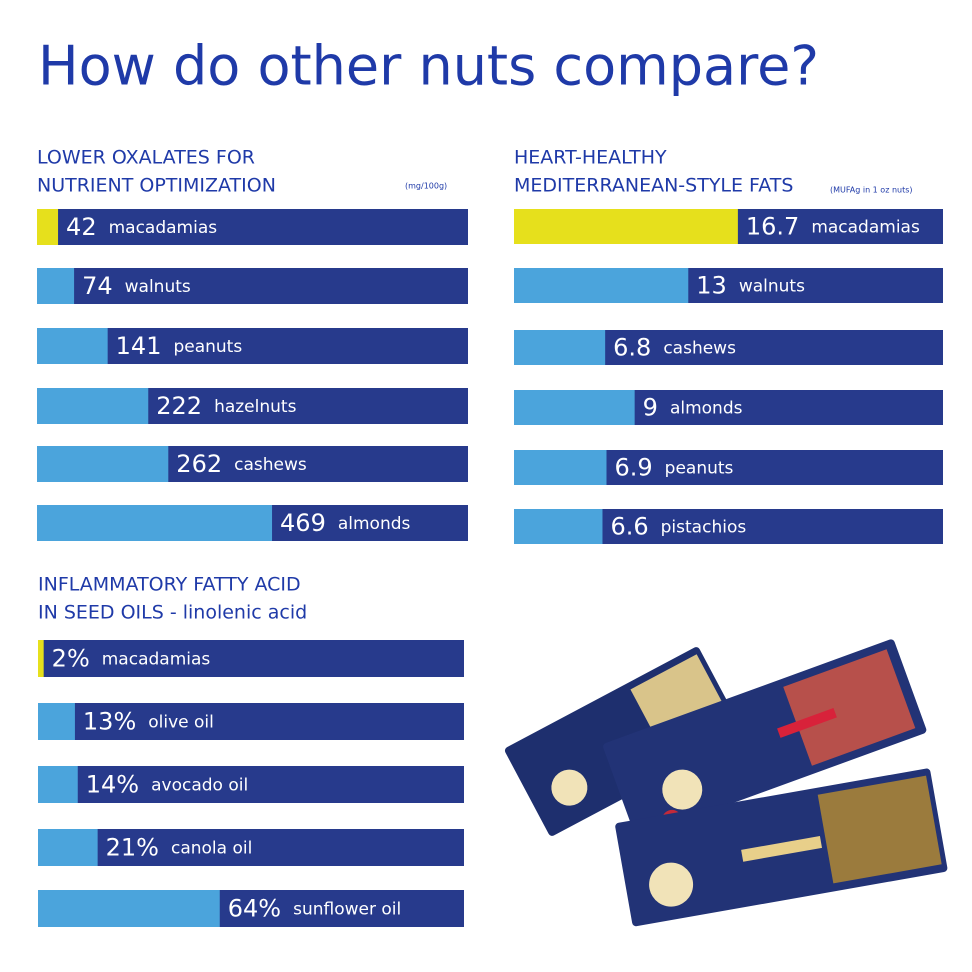 This screenshot has width=972, height=972. What do you see at coordinates (426, 186) in the screenshot?
I see `unit-label: (mg/100g)` at bounding box center [426, 186].